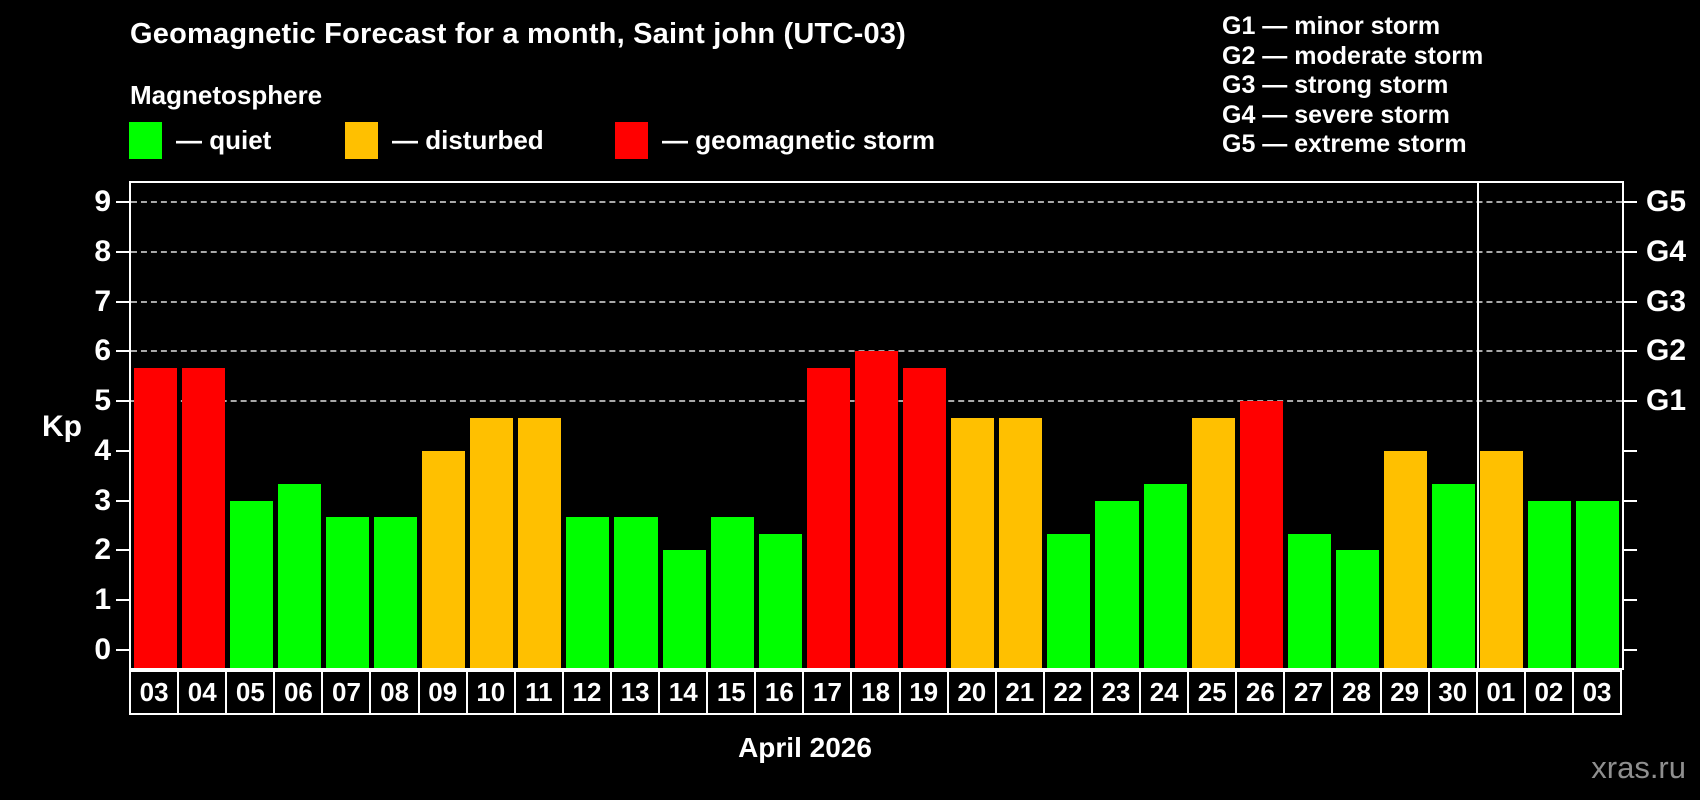 Image resolution: width=1700 pixels, height=800 pixels. I want to click on g-axis-label-g1: G1, so click(1666, 401).